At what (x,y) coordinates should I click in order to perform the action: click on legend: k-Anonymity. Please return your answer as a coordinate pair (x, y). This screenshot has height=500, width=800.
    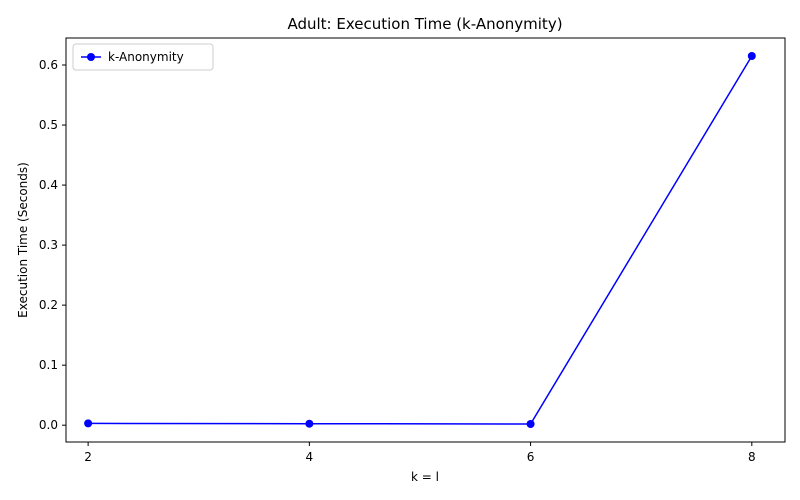
    Looking at the image, I should click on (143, 57).